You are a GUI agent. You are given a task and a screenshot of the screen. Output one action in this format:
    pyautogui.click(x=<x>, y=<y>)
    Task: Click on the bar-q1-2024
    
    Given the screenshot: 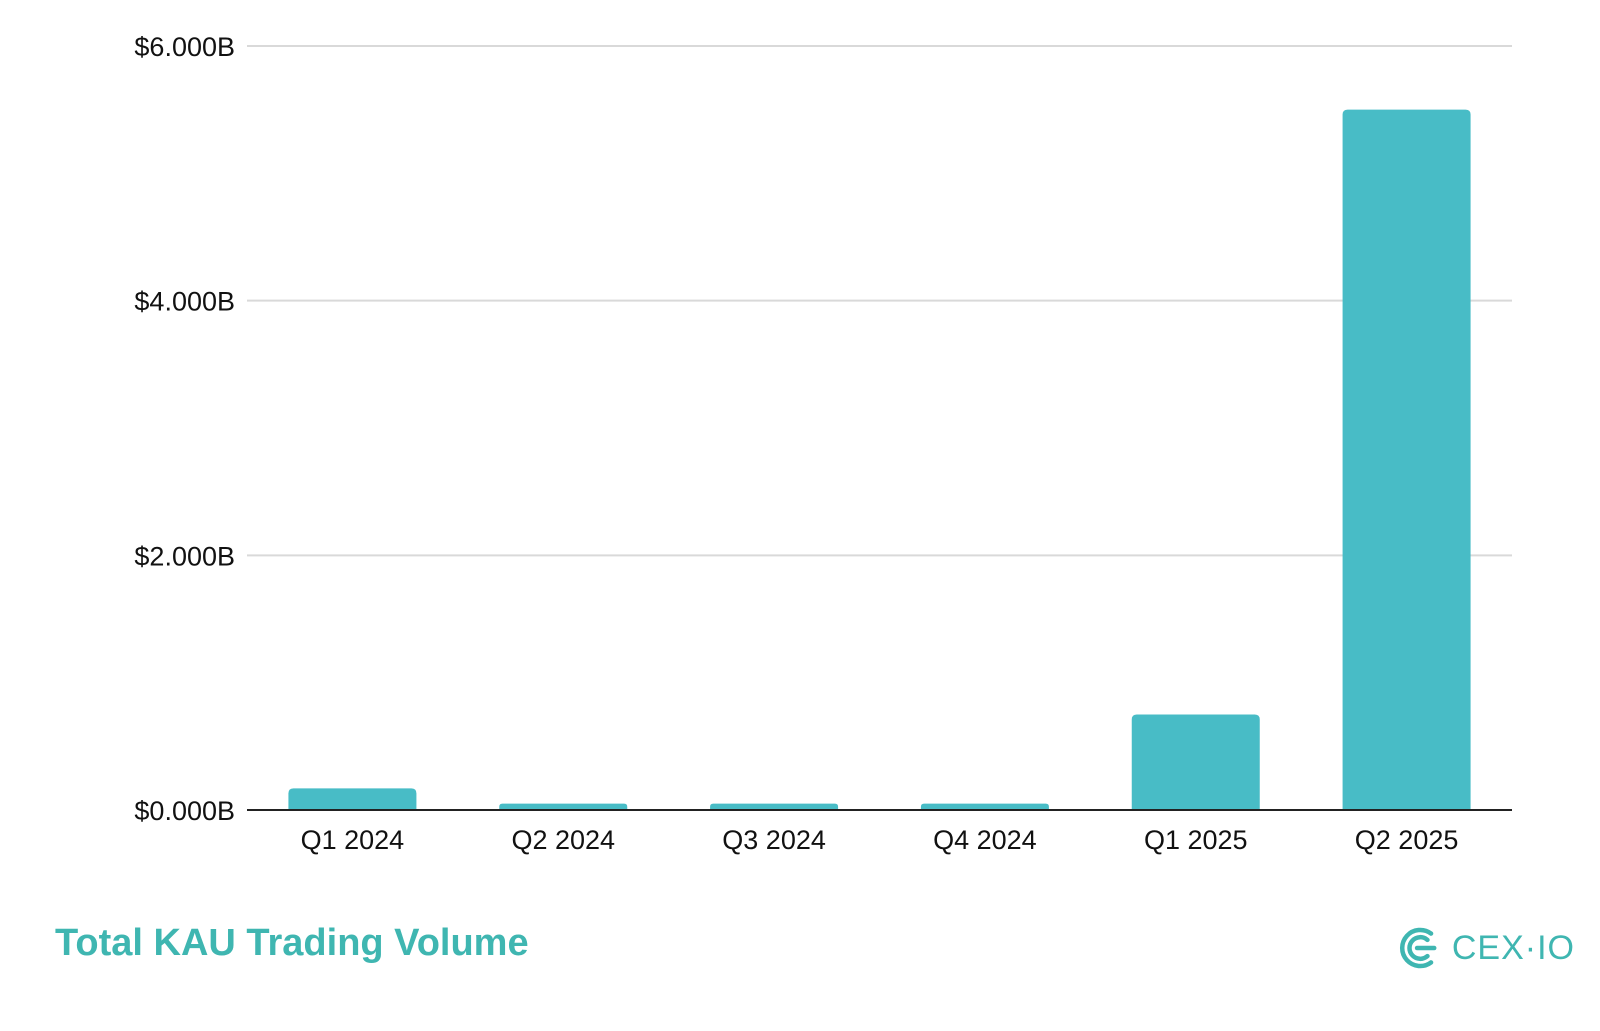 What is the action you would take?
    pyautogui.click(x=352, y=799)
    